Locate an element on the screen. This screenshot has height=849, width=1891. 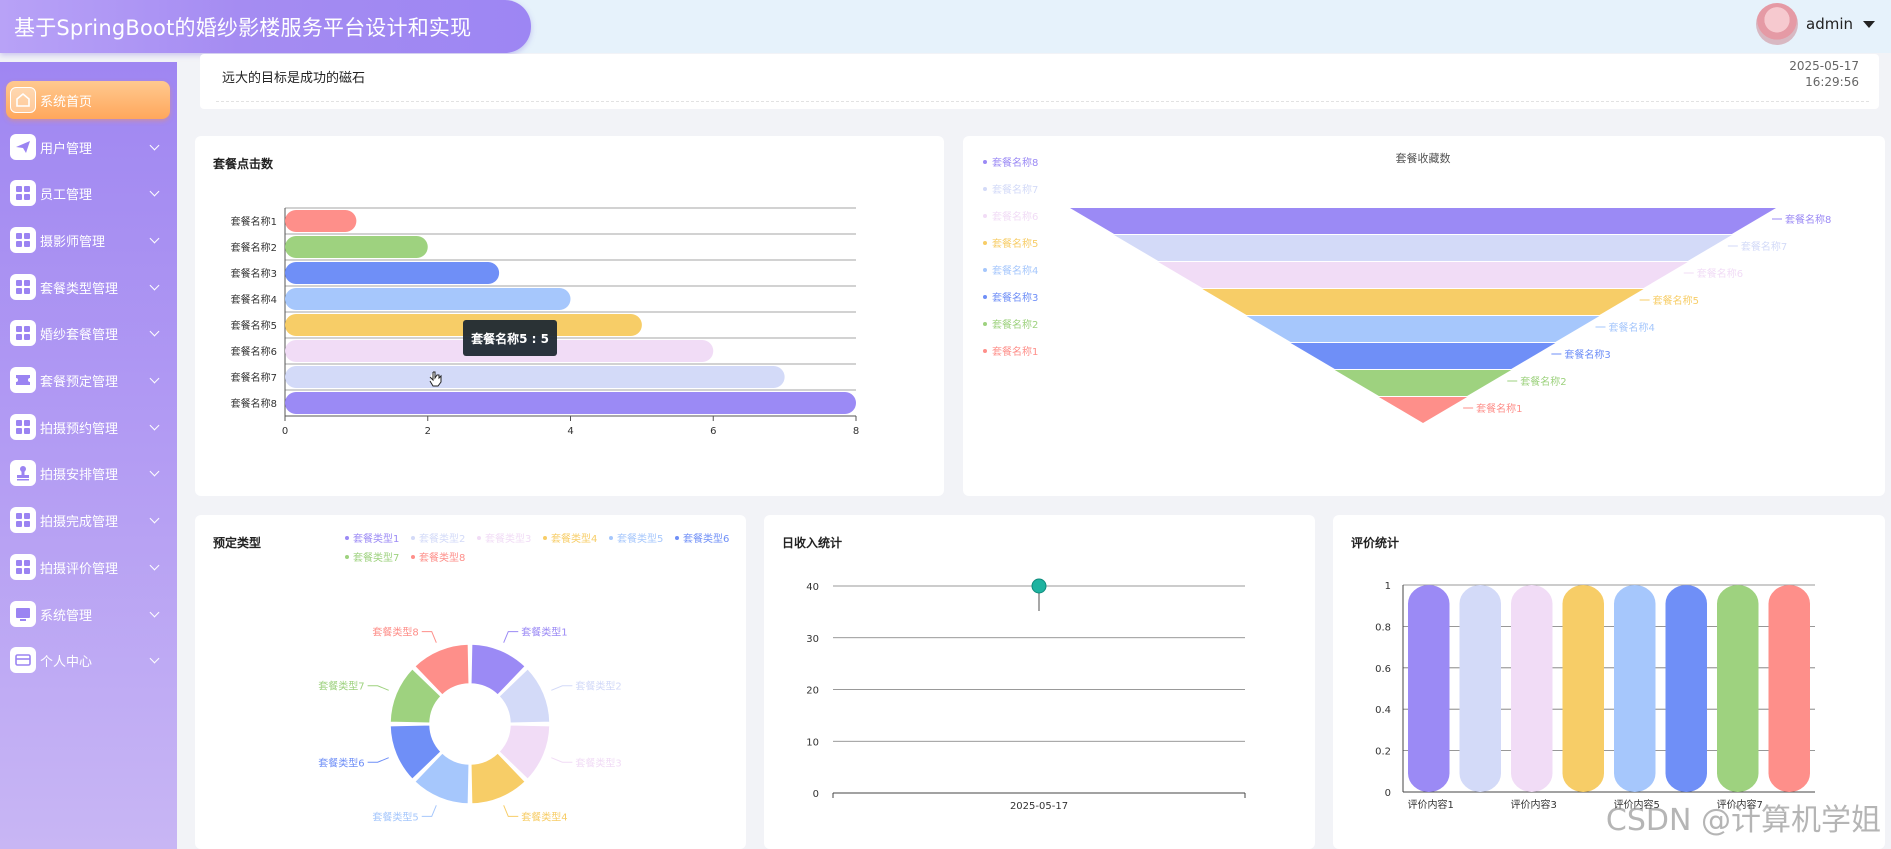
legend-label: 套餐类型2 is located at coordinates (442, 538).